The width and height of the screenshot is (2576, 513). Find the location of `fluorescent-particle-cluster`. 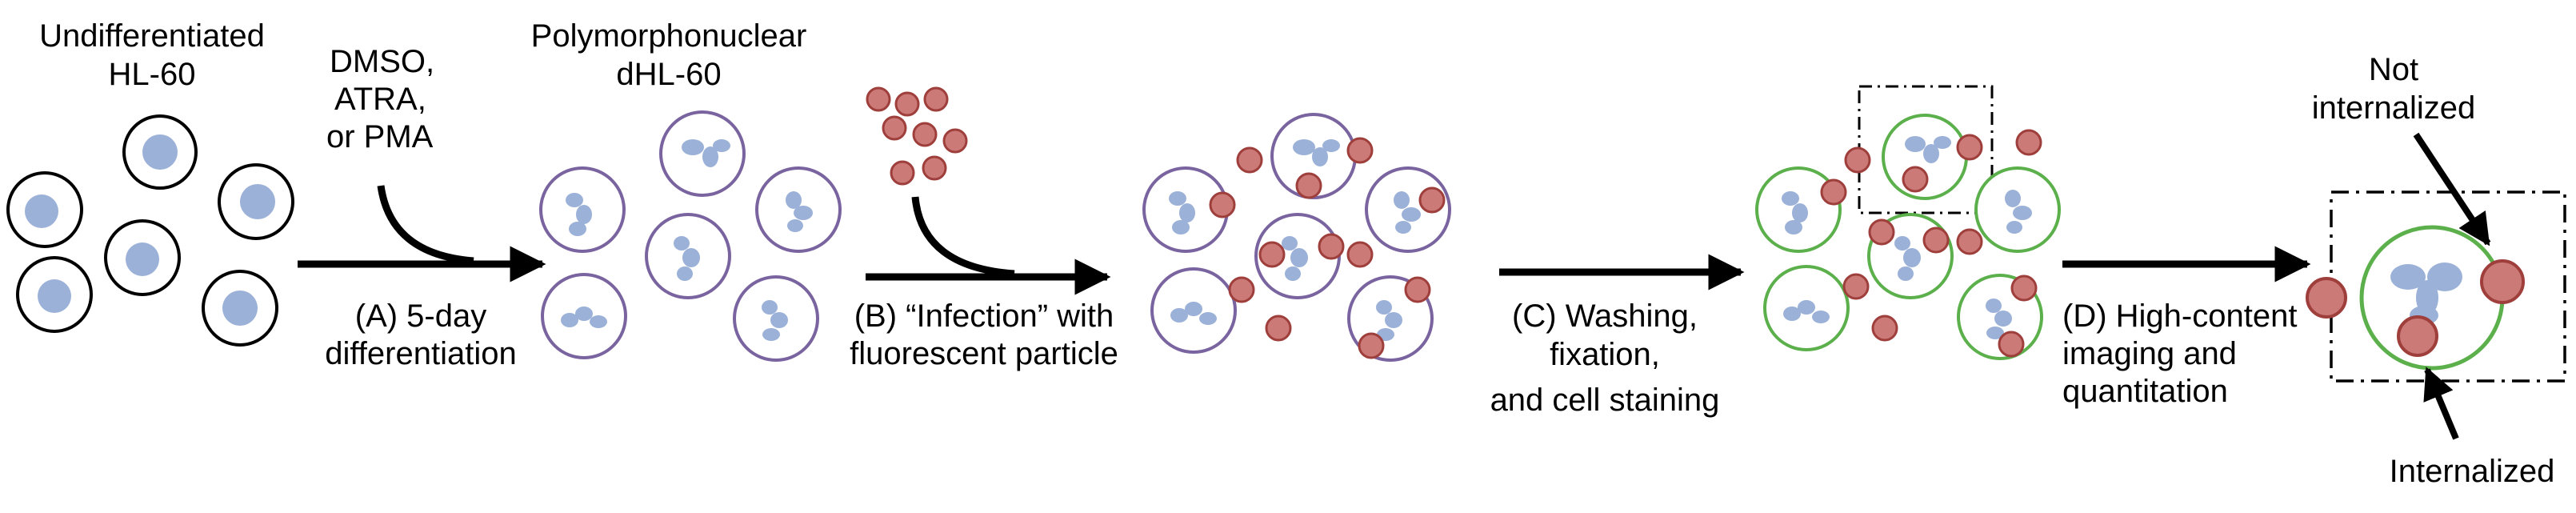

fluorescent-particle-cluster is located at coordinates (917, 136).